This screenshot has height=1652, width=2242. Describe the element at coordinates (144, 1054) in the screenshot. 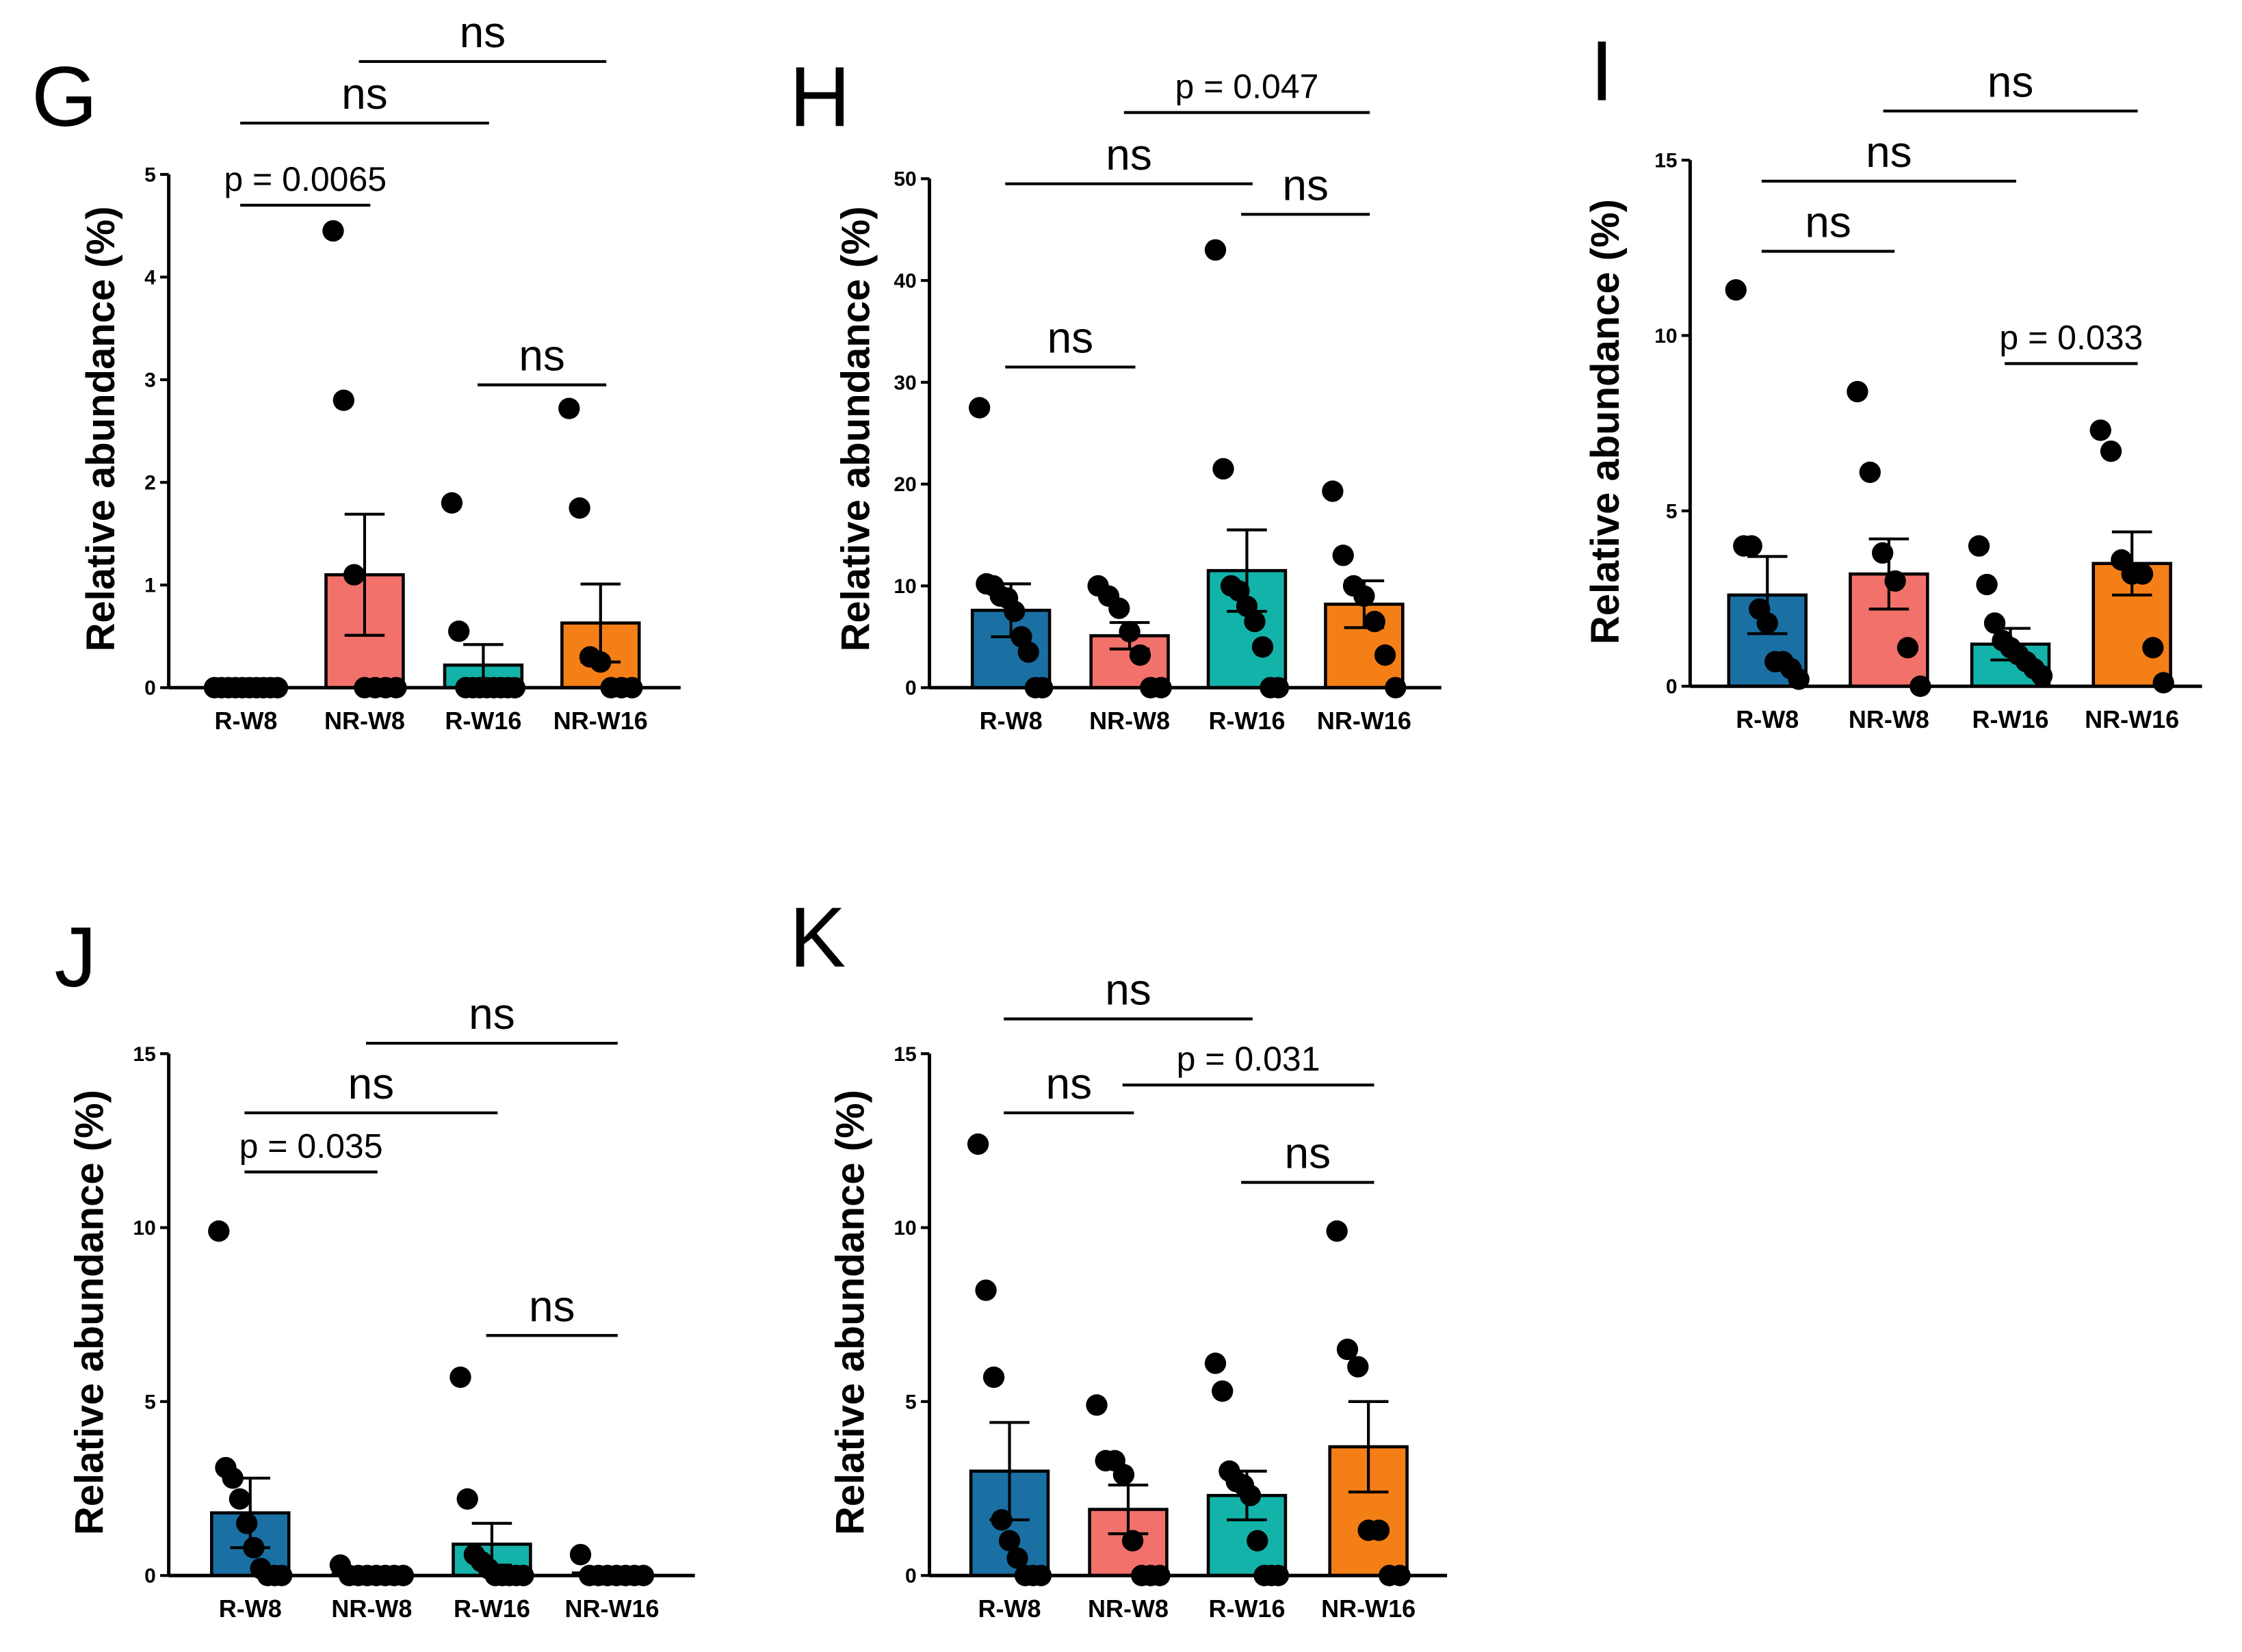

I see `y-tick-label: 15` at that location.